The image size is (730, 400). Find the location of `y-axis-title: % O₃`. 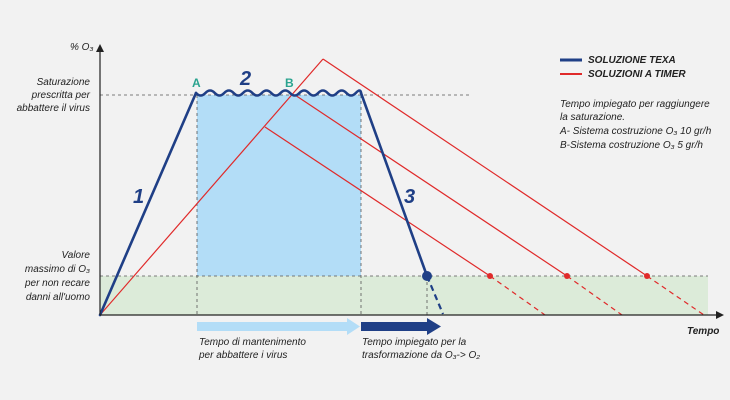

y-axis-title: % O₃ is located at coordinates (81, 47).